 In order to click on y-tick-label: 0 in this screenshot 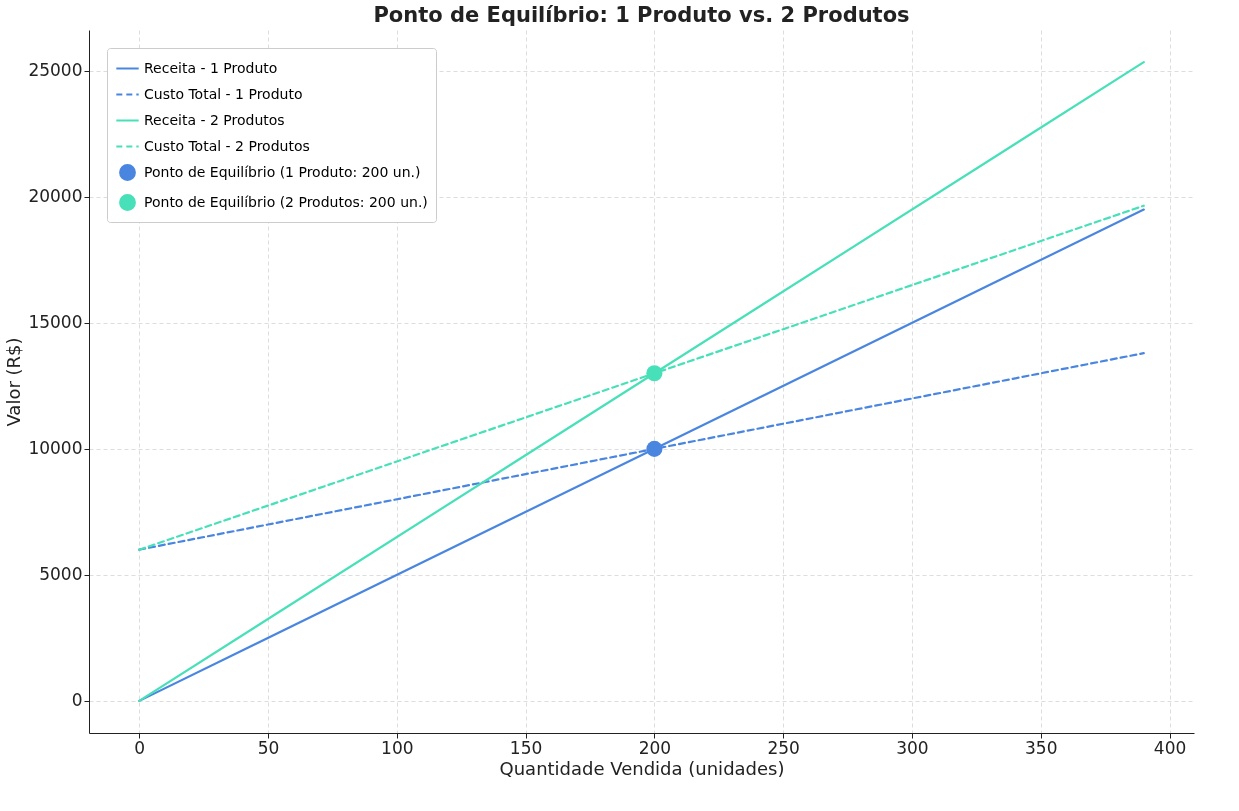, I will do `click(77, 700)`.